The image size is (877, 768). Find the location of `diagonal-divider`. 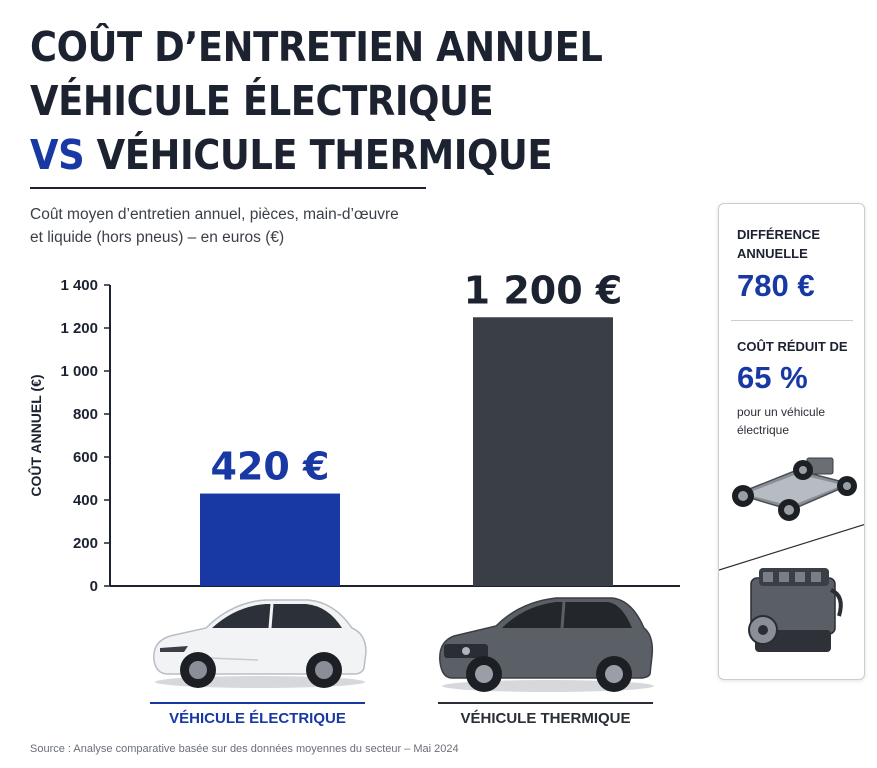

diagonal-divider is located at coordinates (791, 547).